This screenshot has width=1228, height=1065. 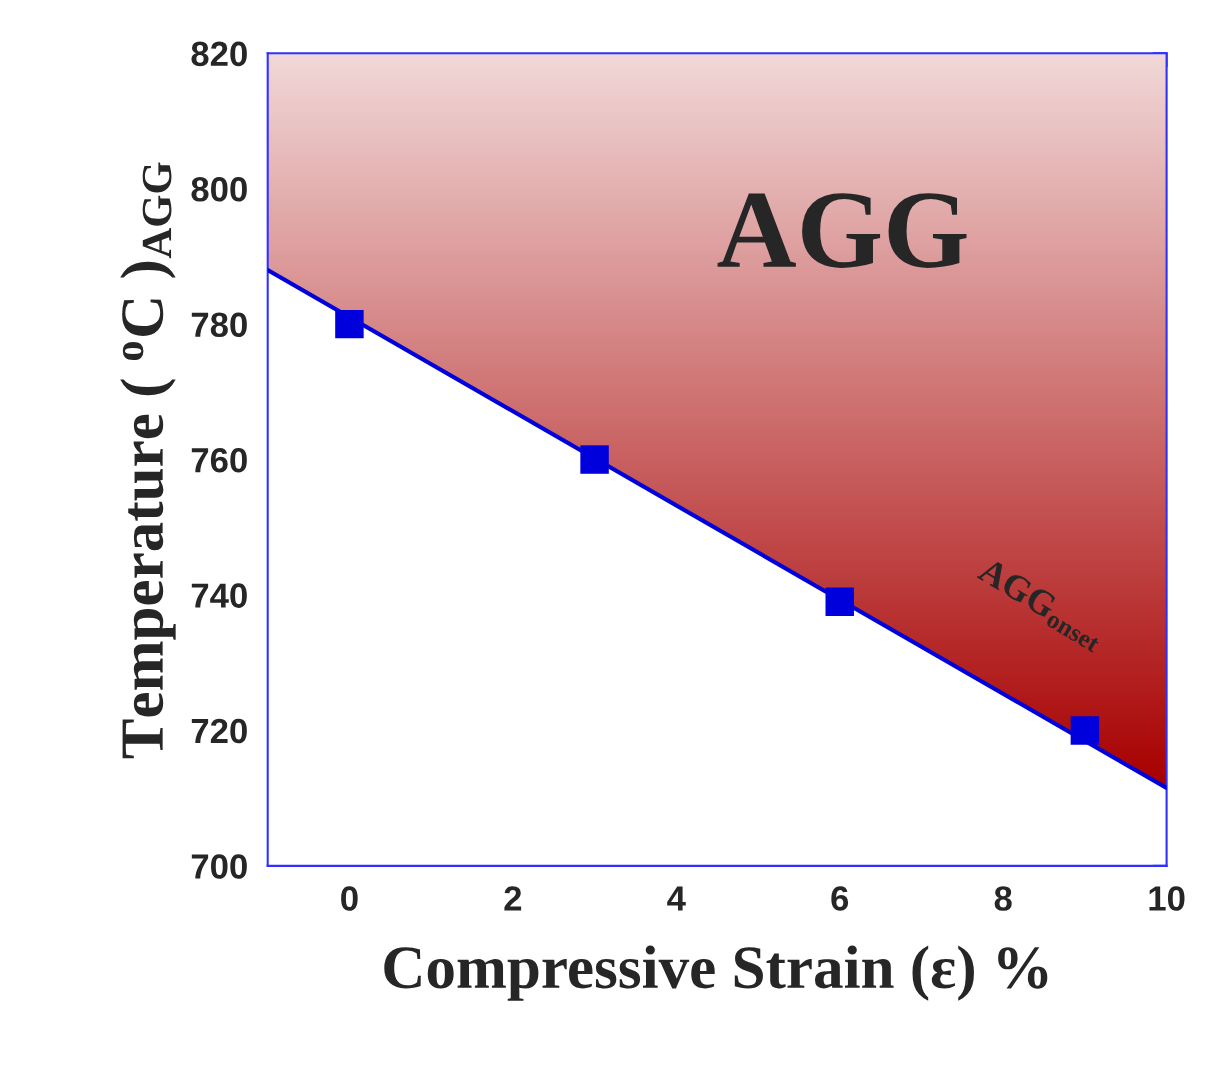 What do you see at coordinates (1041, 604) in the screenshot?
I see `annotation: AGG$_{onset}$` at bounding box center [1041, 604].